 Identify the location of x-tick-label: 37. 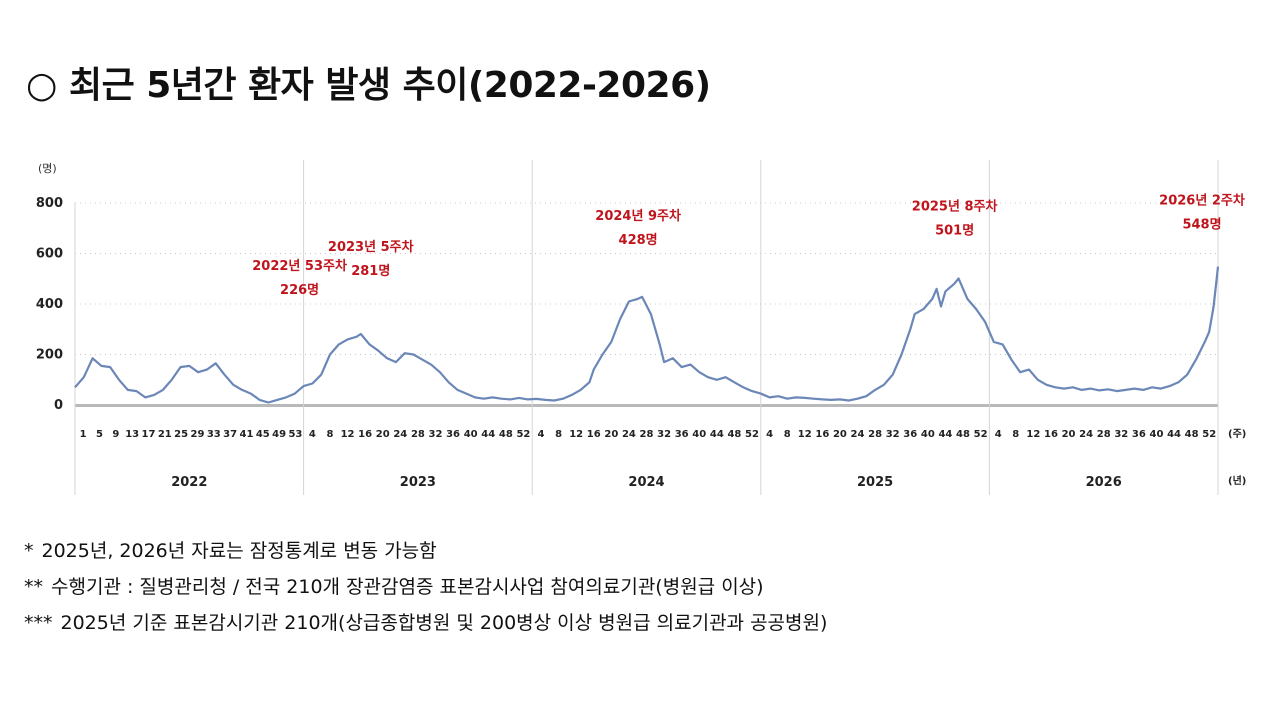
(230, 434).